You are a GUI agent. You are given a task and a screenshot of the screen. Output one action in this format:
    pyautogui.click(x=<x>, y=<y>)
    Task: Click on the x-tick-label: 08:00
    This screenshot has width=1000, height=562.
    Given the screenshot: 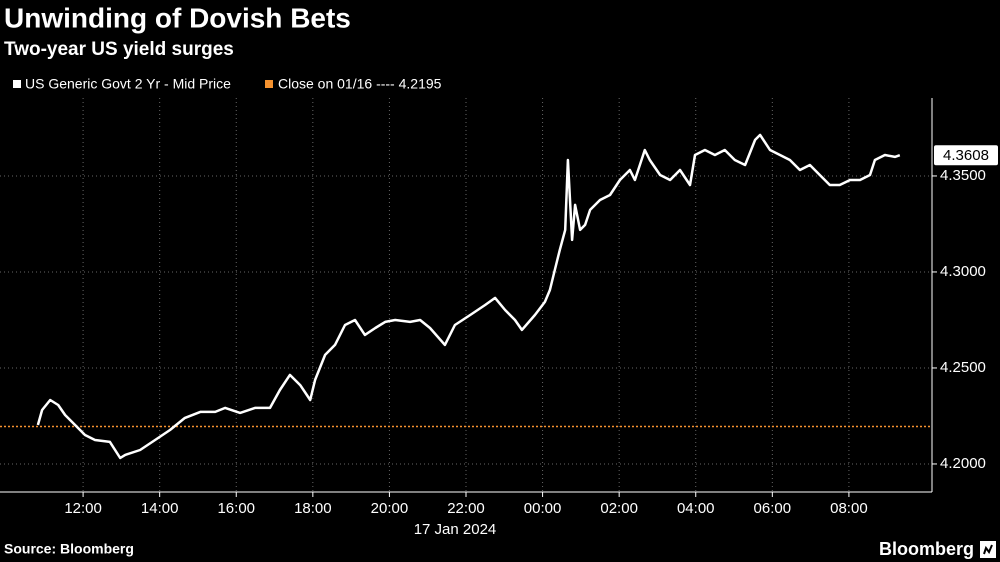 What is the action you would take?
    pyautogui.click(x=849, y=508)
    